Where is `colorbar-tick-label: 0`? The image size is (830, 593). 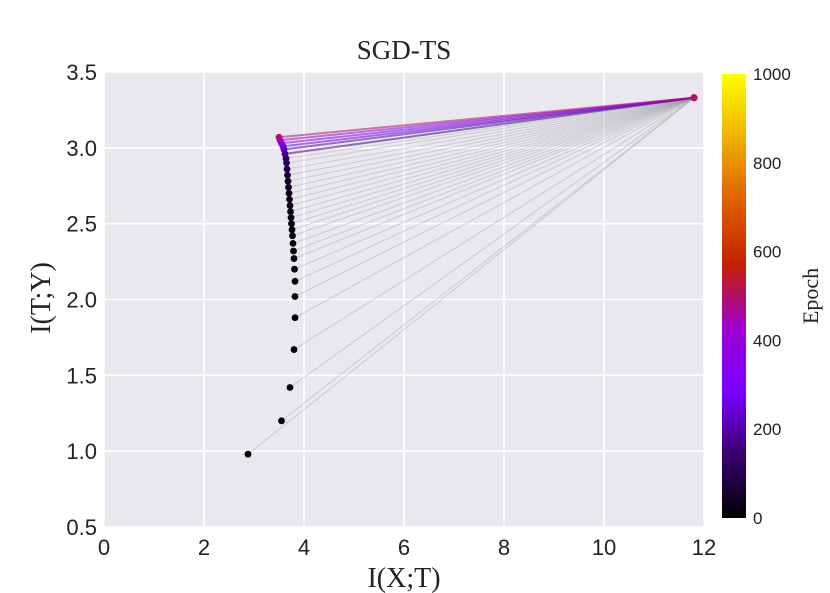 colorbar-tick-label: 0 is located at coordinates (757, 518).